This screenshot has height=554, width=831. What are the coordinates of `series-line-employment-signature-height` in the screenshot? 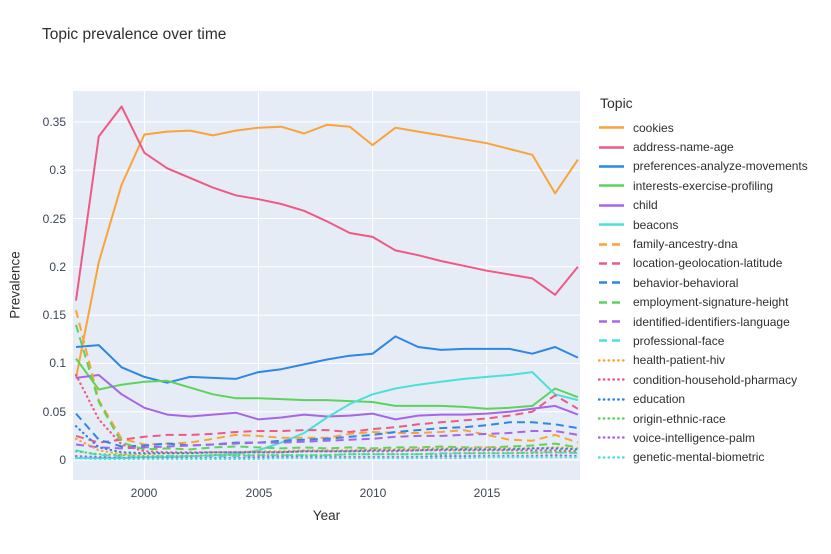 It's located at (327, 387).